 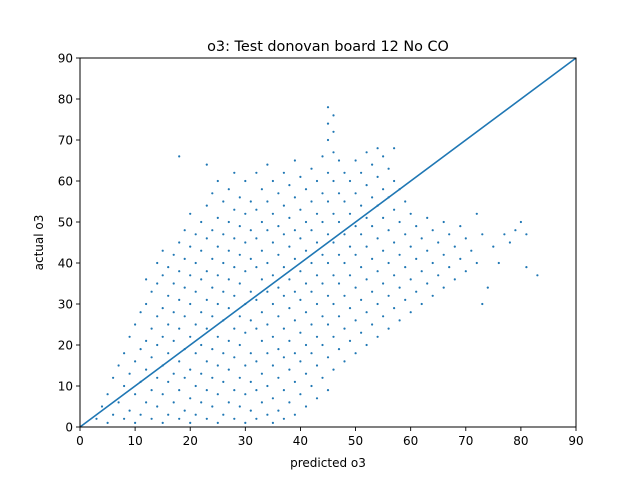 I want to click on x-tick-label: 70, so click(x=465, y=441).